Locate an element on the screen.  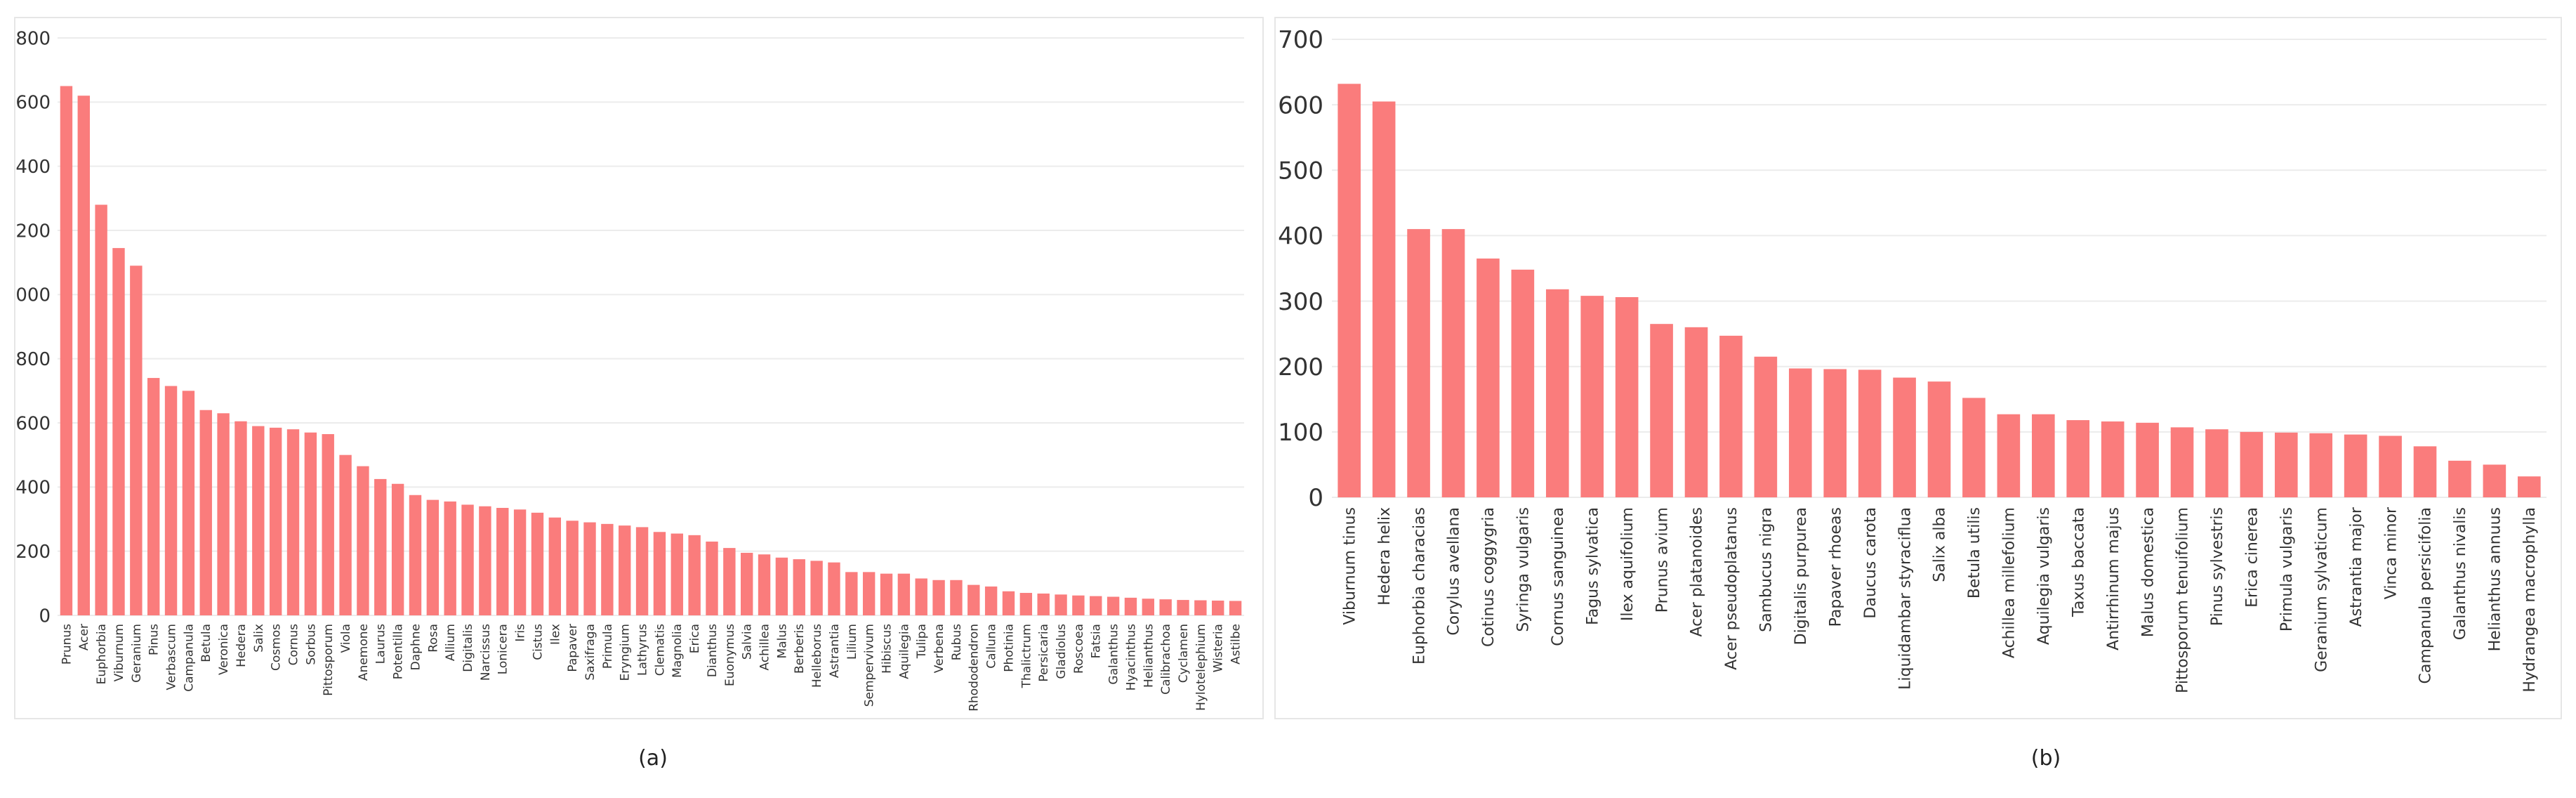
x-tick-label: Calibrachoa is located at coordinates (1166, 659).